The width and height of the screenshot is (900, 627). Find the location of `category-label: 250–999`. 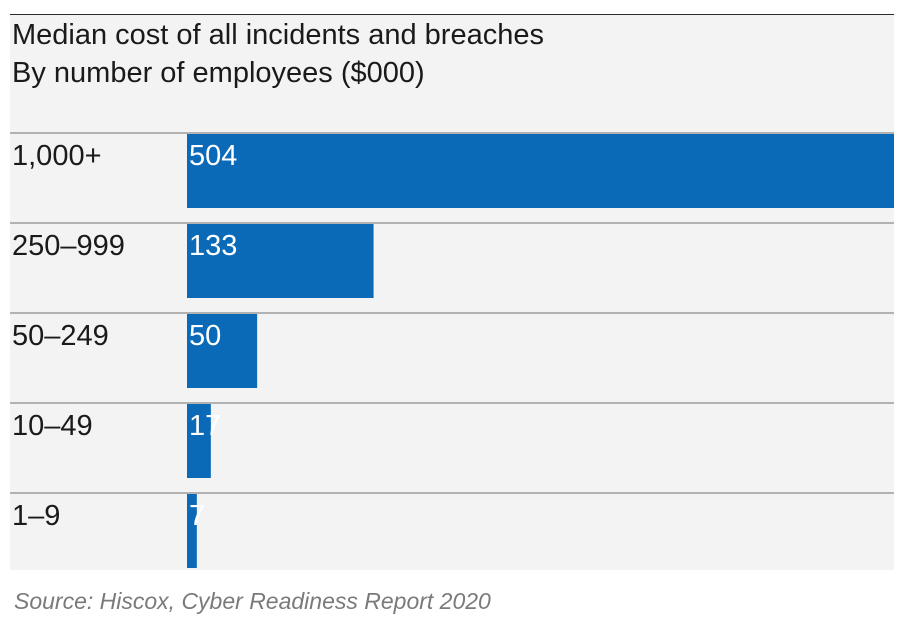

category-label: 250–999 is located at coordinates (68, 246).